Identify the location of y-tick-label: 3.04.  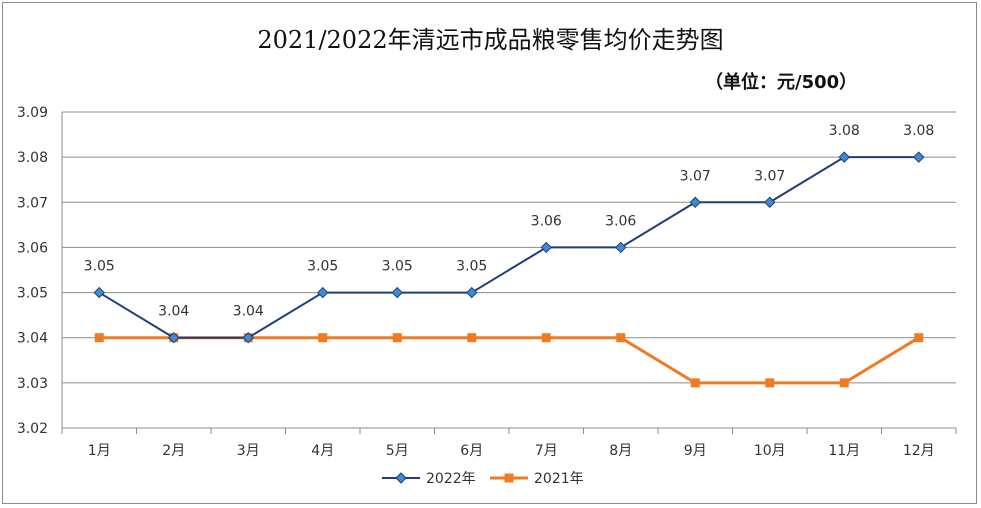
(32, 339).